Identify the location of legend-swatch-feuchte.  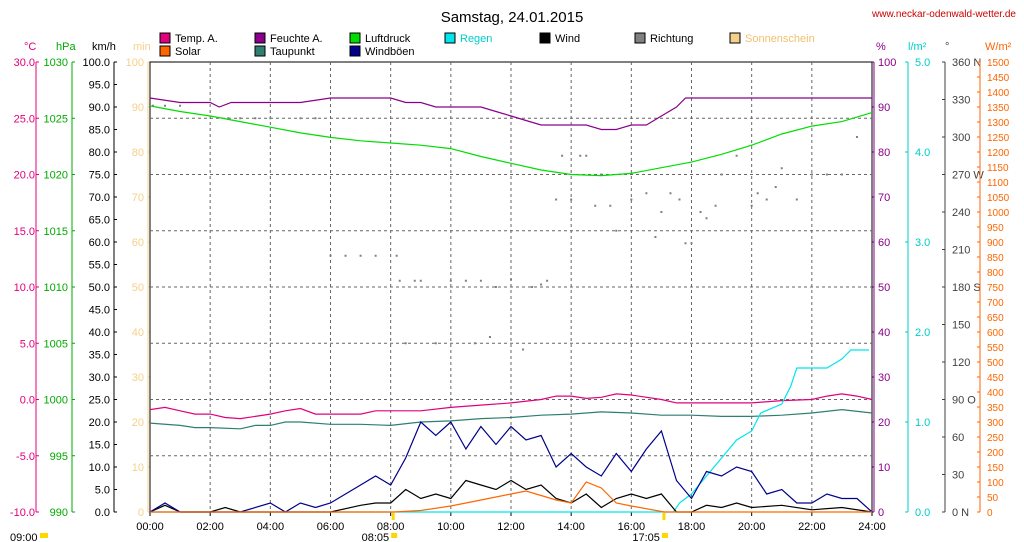
(260, 38).